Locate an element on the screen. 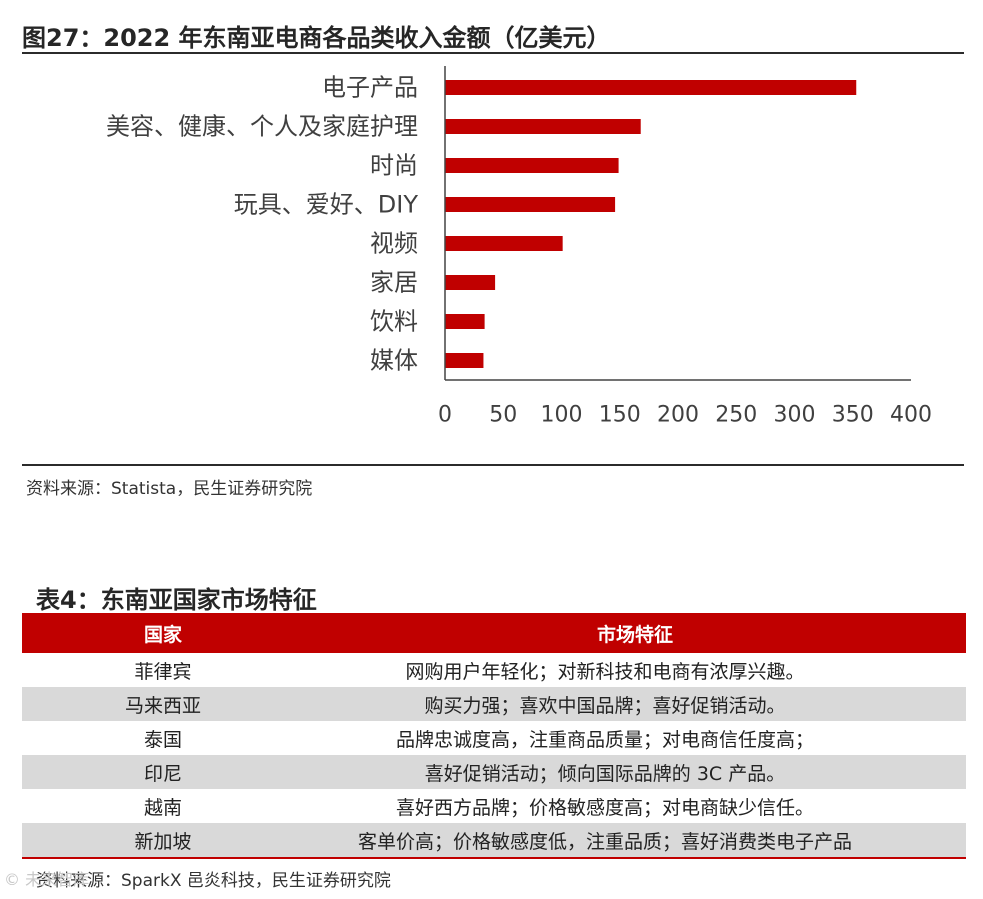  header-features: 市场特征 is located at coordinates (635, 633).